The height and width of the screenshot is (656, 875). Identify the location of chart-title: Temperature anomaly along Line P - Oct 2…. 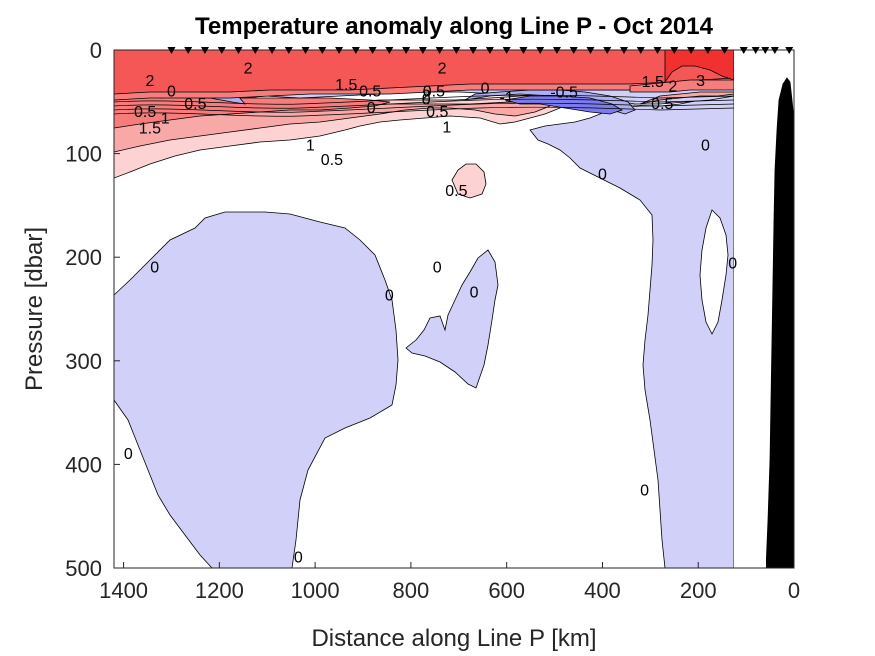
(454, 26).